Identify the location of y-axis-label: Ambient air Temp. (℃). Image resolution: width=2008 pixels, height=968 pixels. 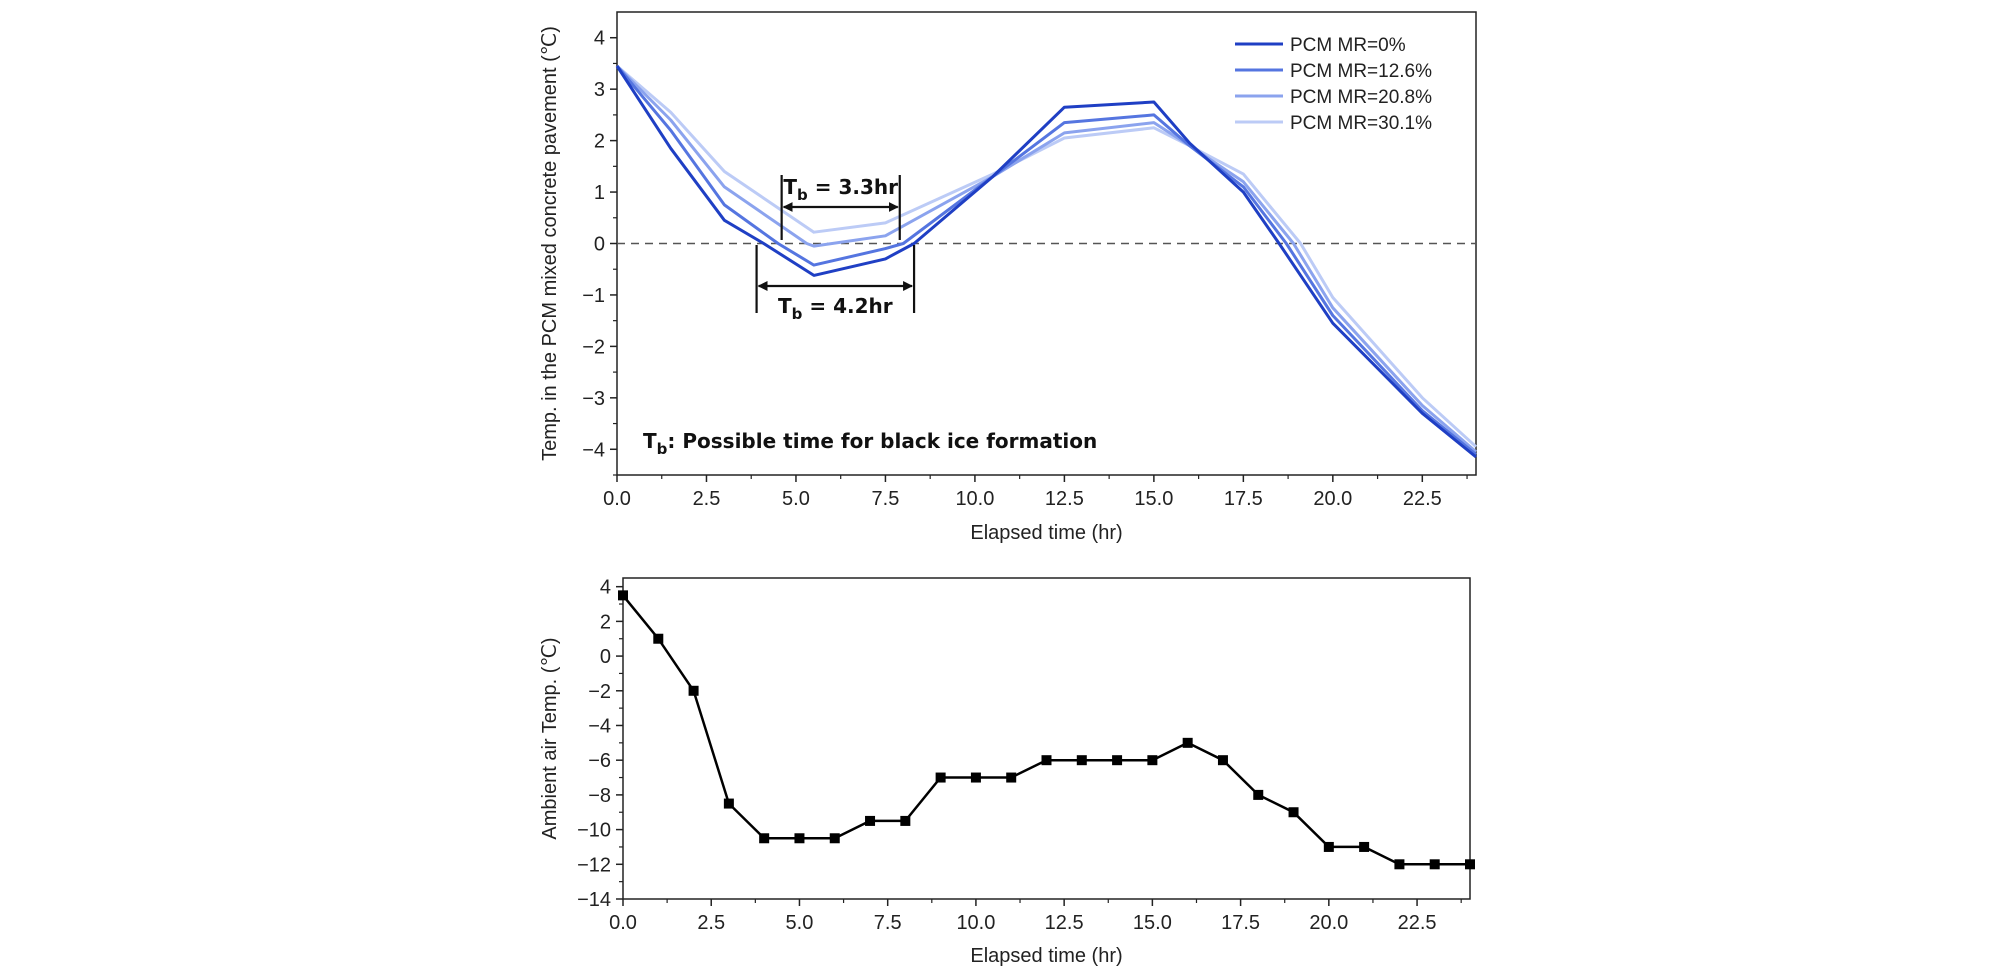
(550, 738).